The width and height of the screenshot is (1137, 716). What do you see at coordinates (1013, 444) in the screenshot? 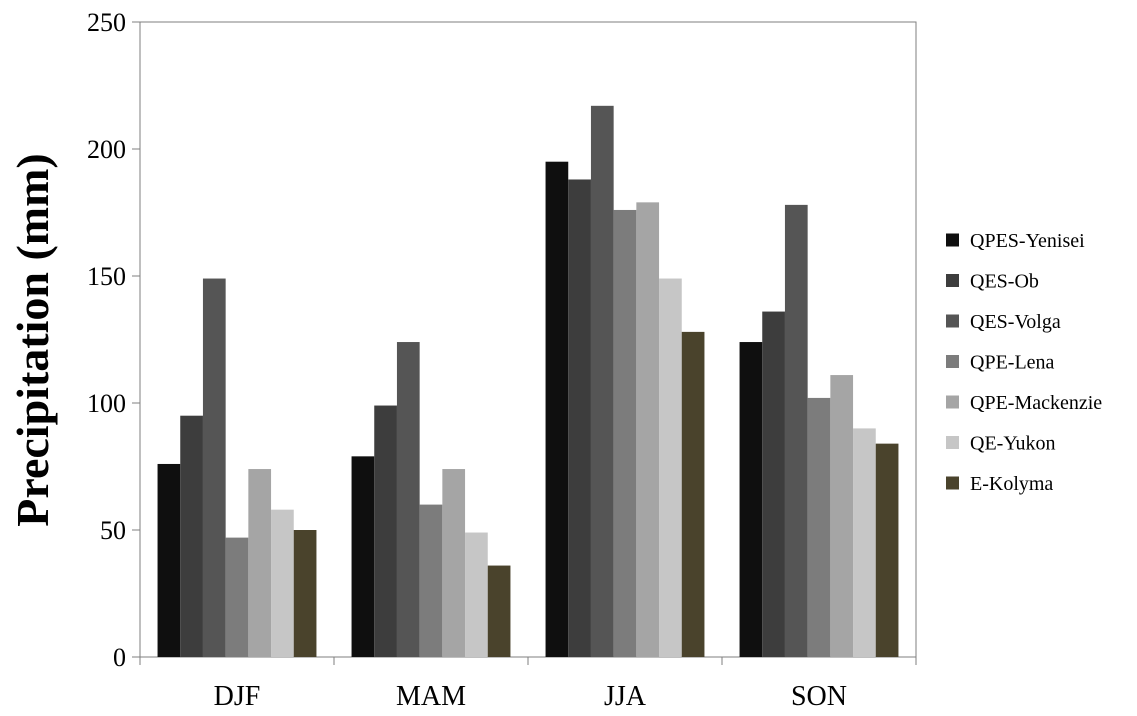
I see `legend-label: QE-Yukon` at bounding box center [1013, 444].